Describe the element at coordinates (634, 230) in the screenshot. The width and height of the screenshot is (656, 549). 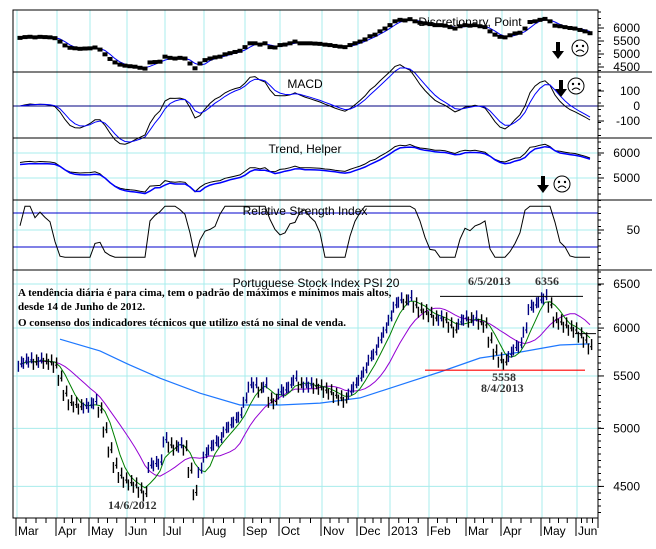
I see `y-axis-label: 50` at that location.